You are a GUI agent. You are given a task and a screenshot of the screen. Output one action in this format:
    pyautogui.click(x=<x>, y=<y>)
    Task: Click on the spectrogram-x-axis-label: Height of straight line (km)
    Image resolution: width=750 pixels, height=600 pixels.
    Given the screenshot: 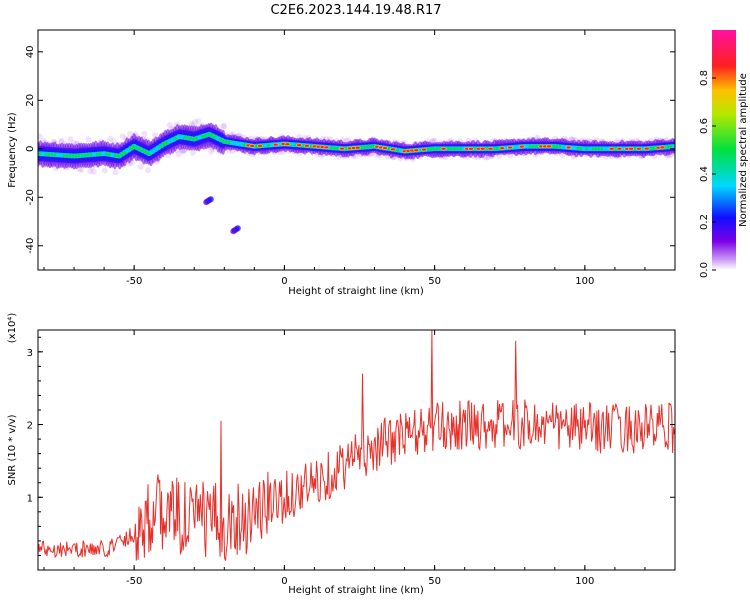 What is the action you would take?
    pyautogui.click(x=356, y=291)
    